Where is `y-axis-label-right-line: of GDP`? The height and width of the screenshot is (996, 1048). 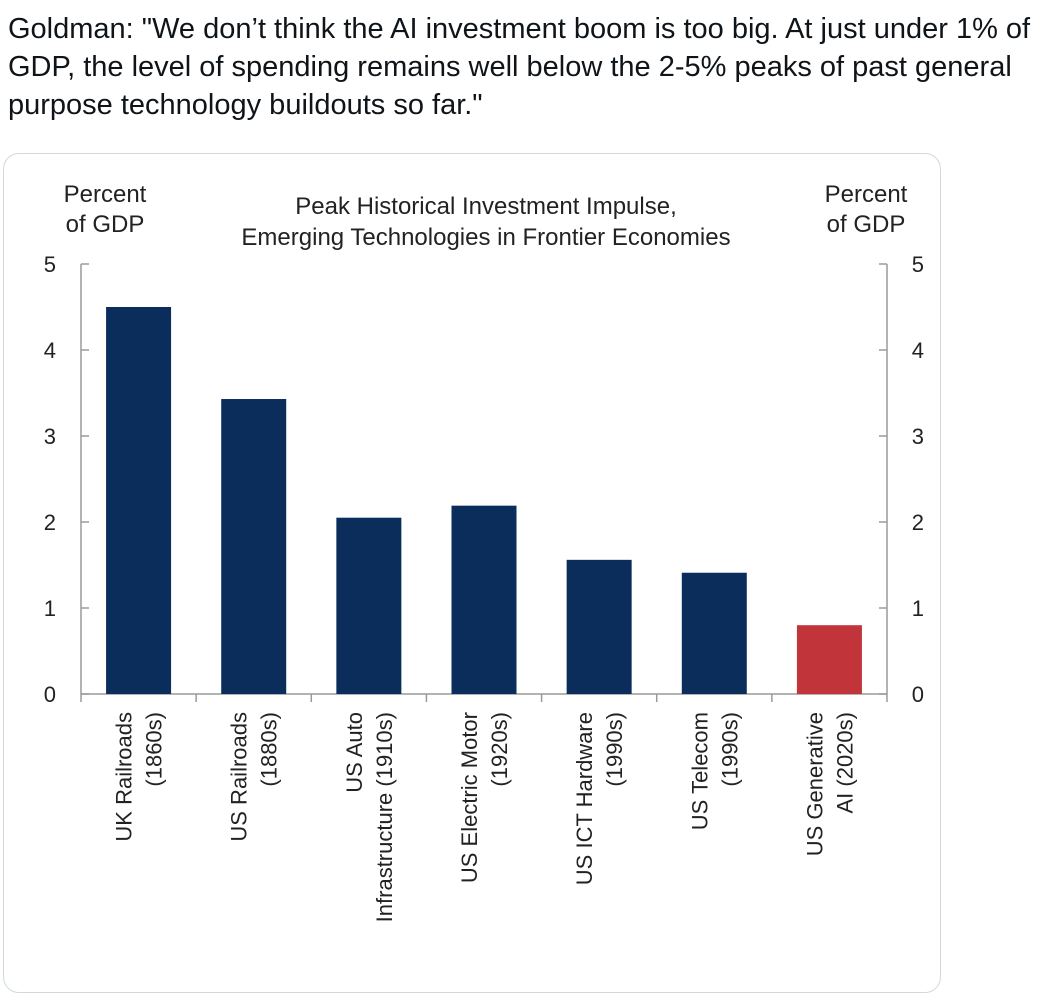 y-axis-label-right-line: of GDP is located at coordinates (866, 224).